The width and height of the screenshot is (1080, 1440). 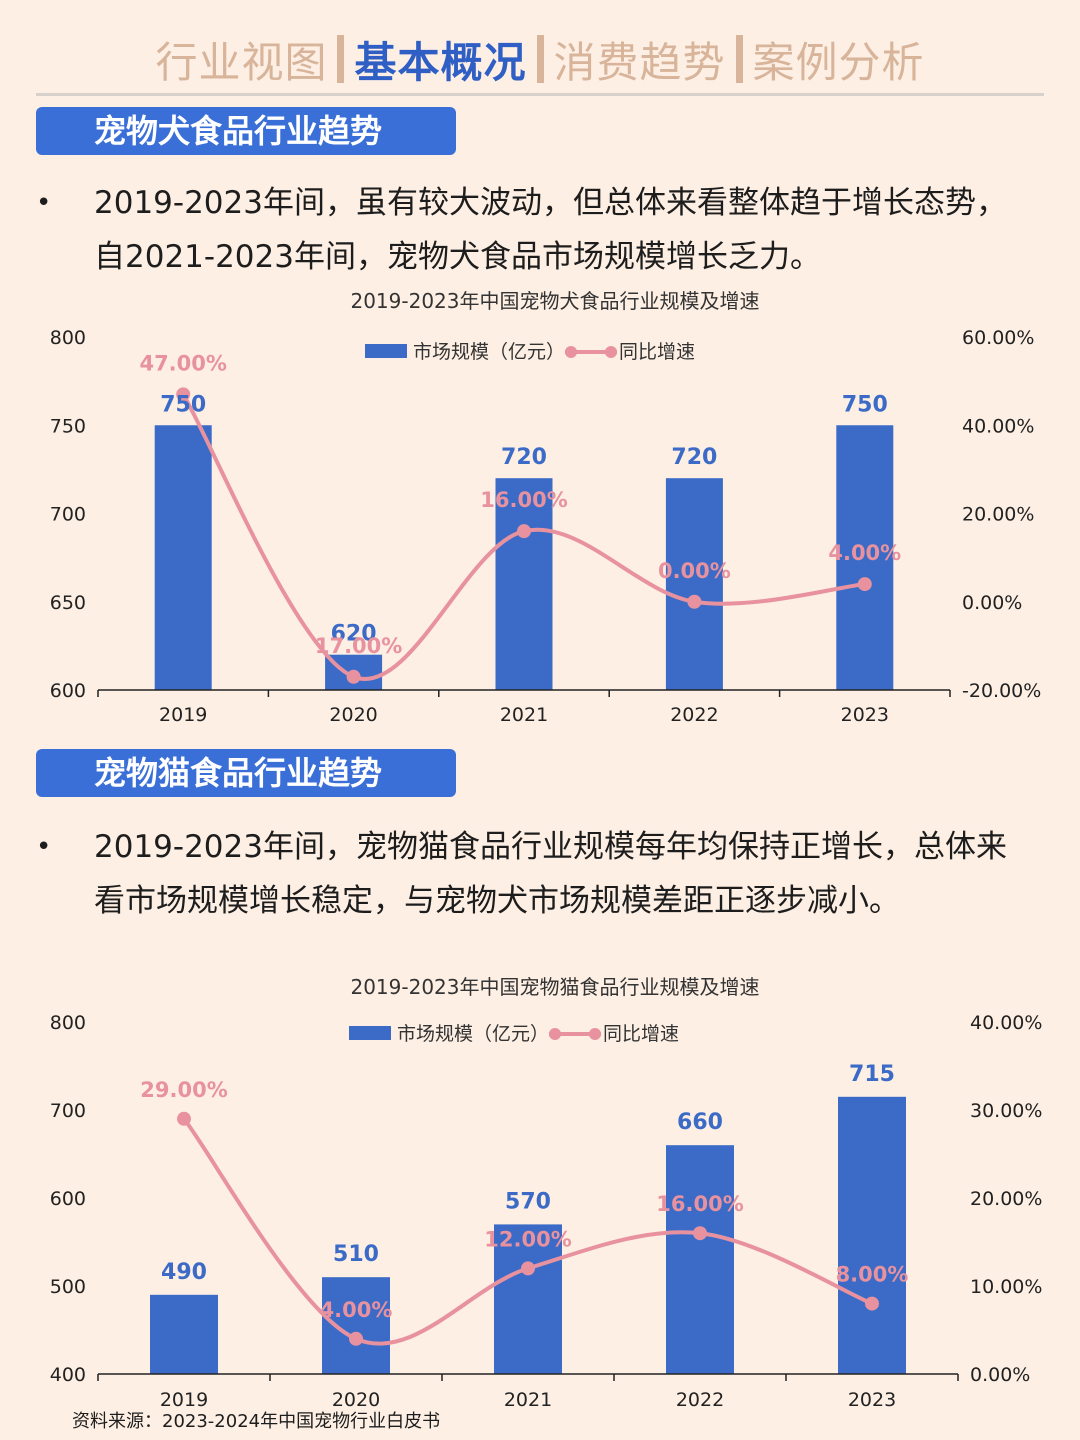 I want to click on y-left-tick-label: 750, so click(x=68, y=426).